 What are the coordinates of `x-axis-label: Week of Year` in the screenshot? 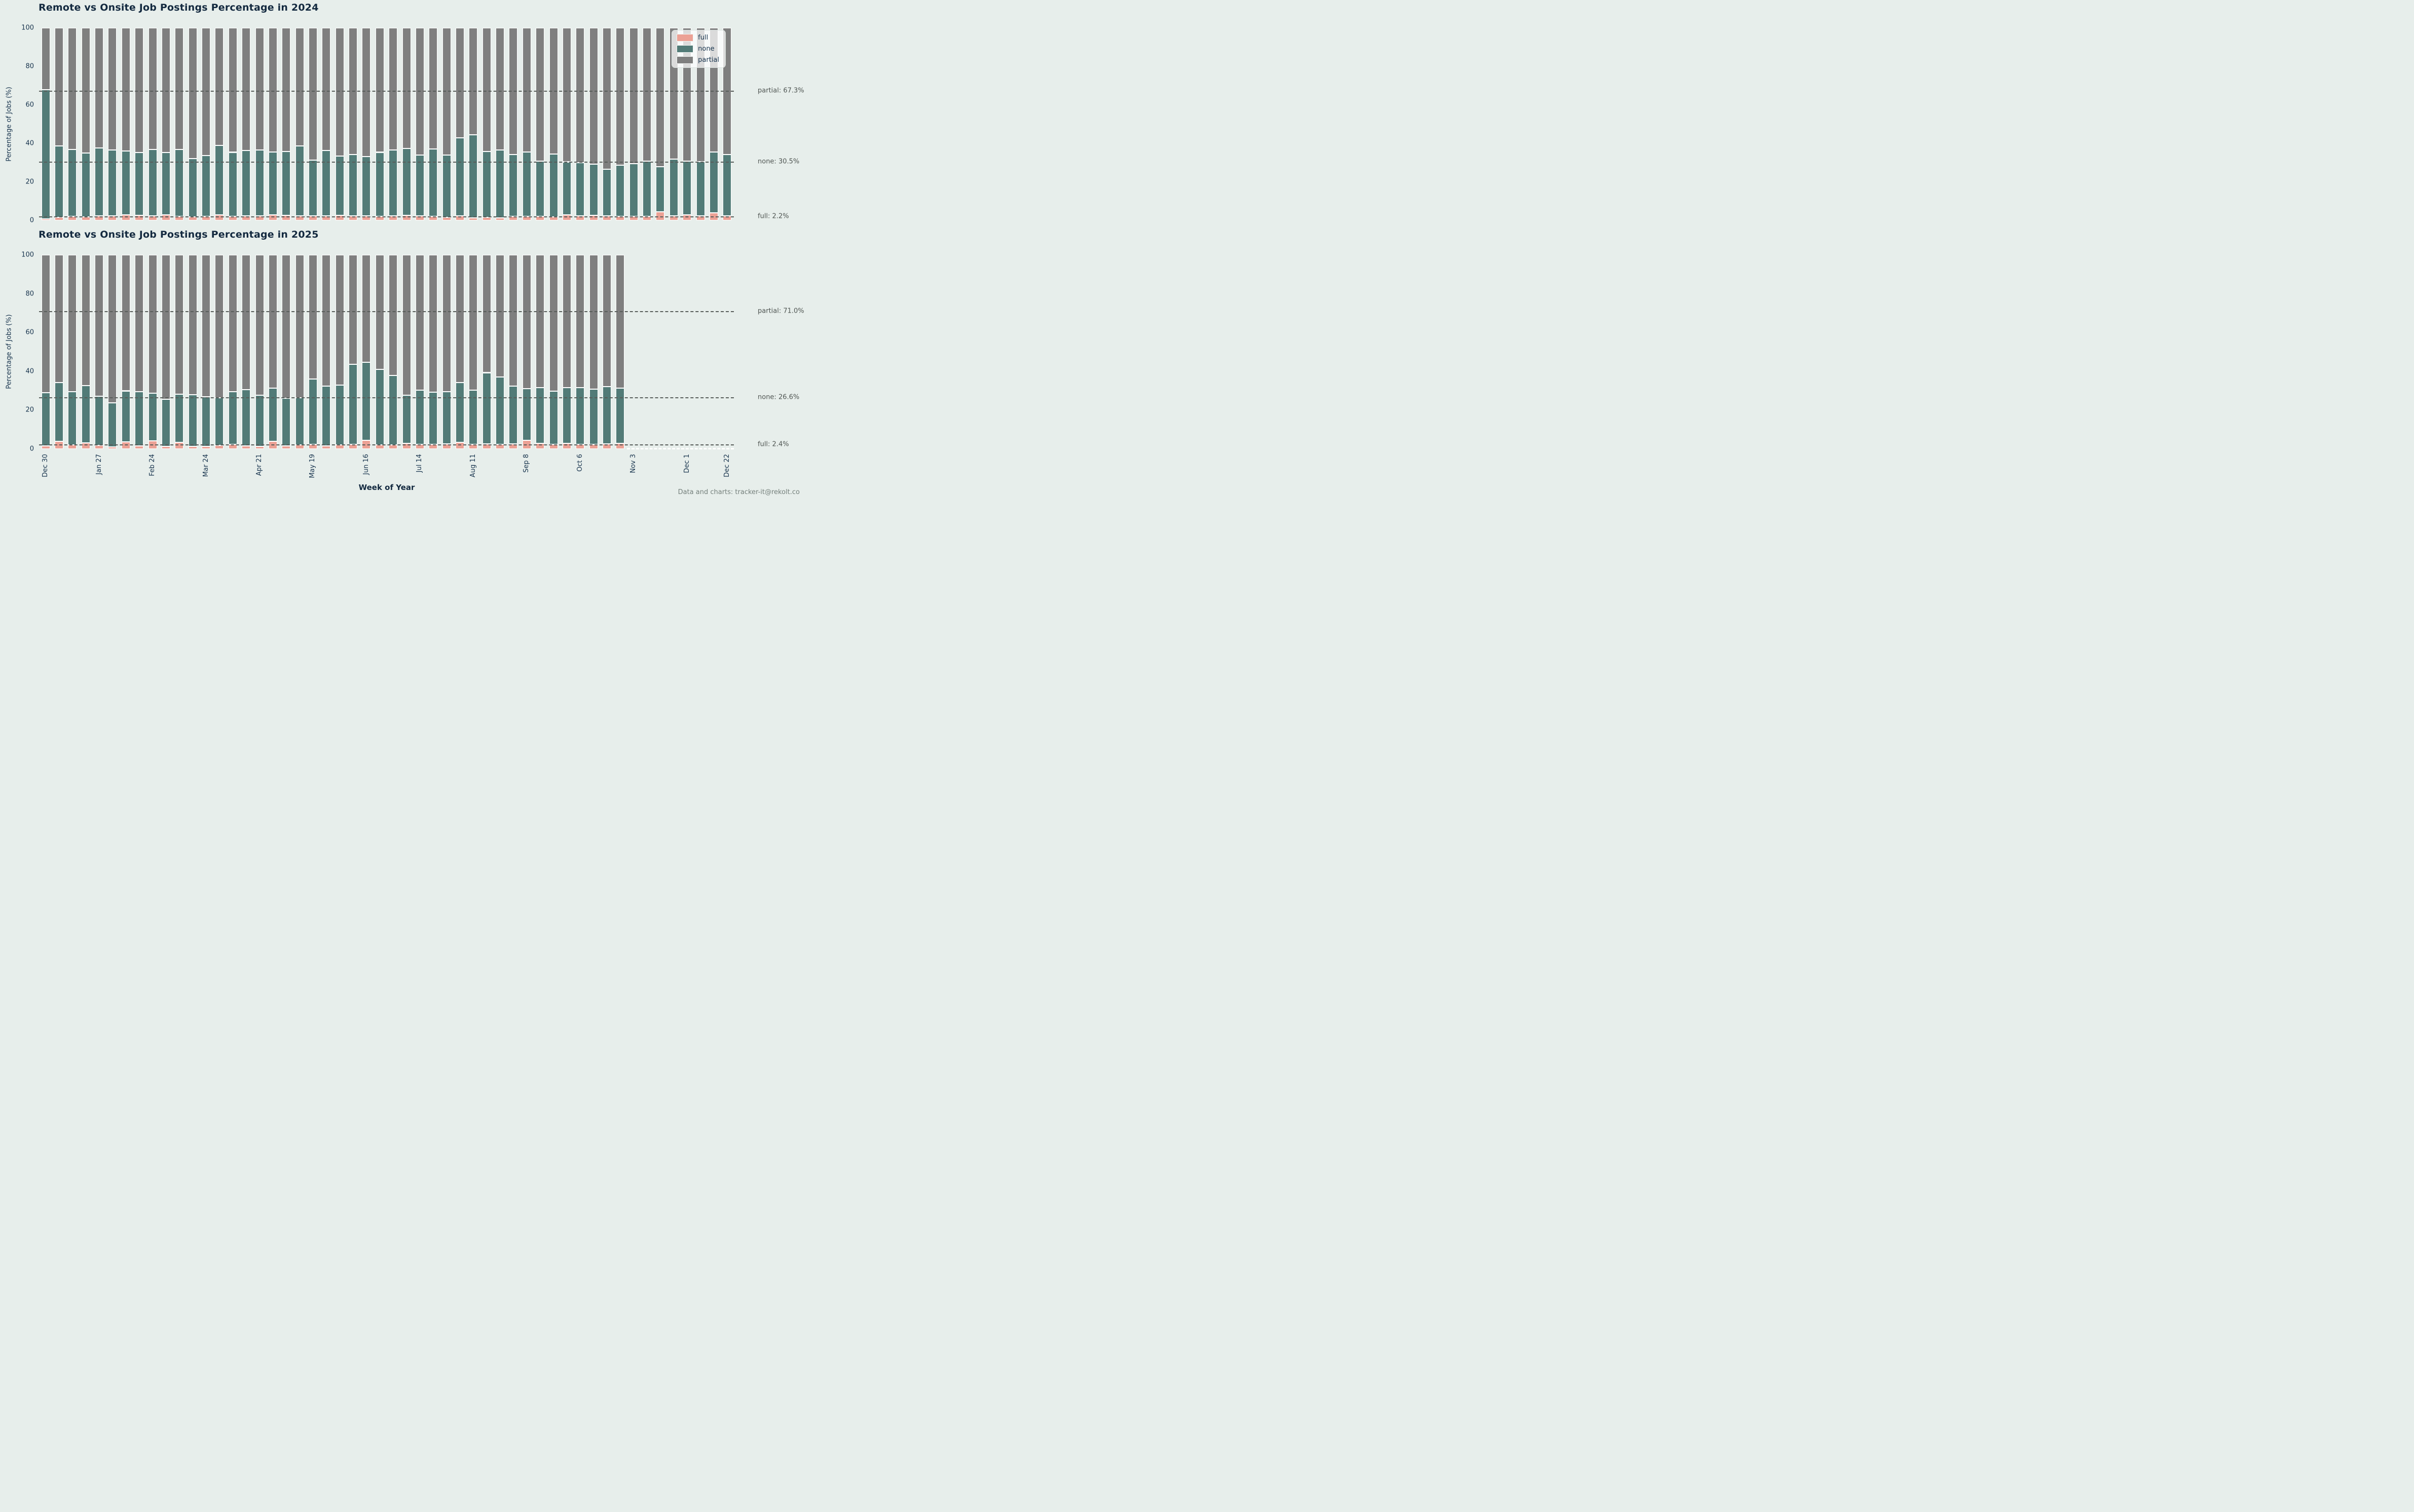 It's located at (386, 487).